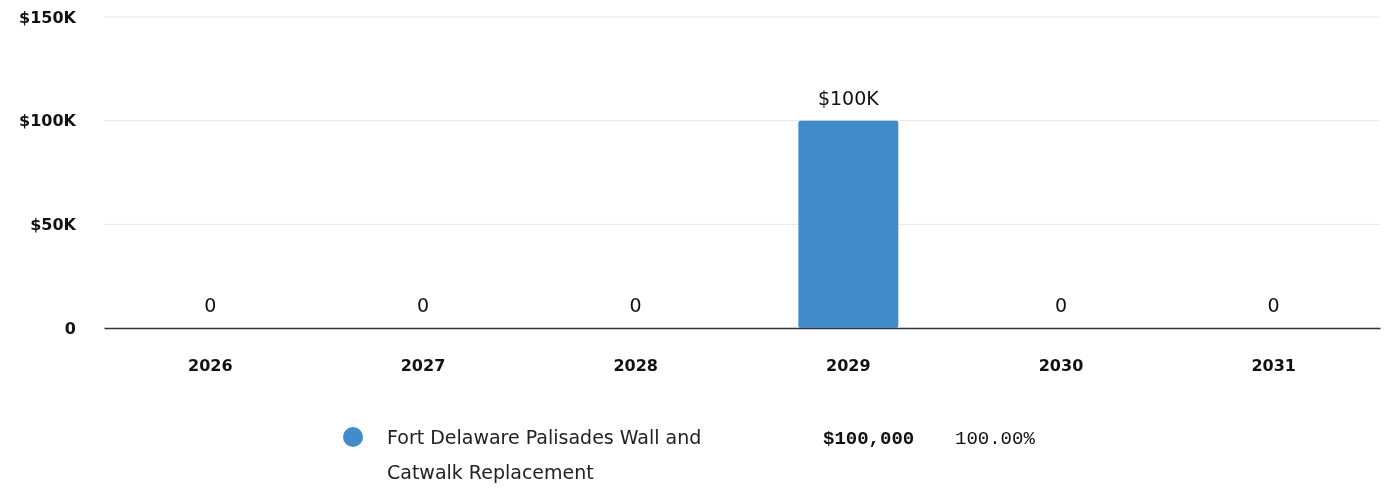 The height and width of the screenshot is (489, 1389). I want to click on y-tick-label: $150K, so click(48, 17).